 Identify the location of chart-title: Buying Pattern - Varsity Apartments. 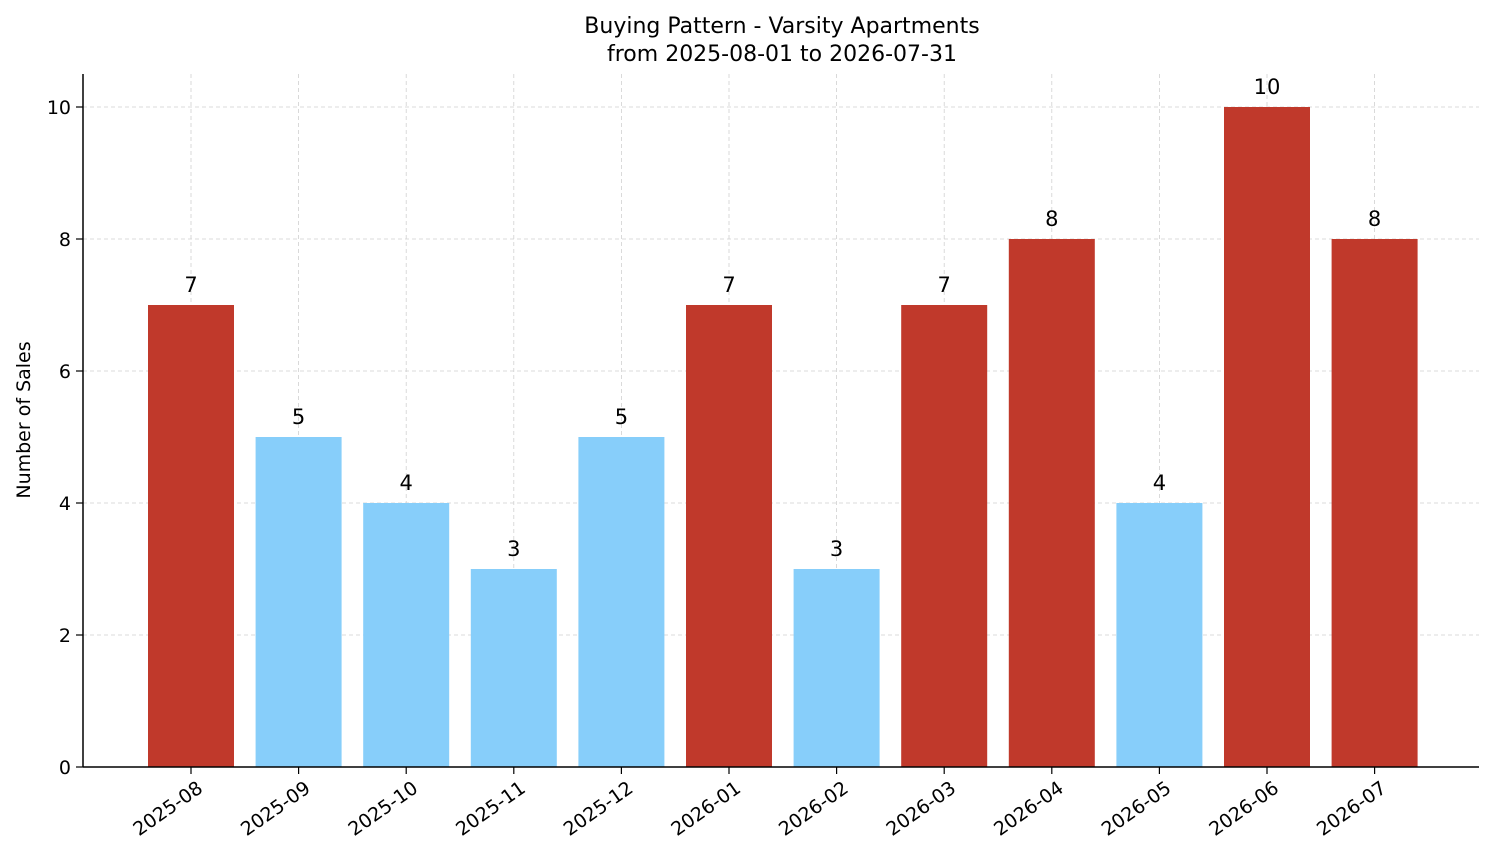
(781, 26).